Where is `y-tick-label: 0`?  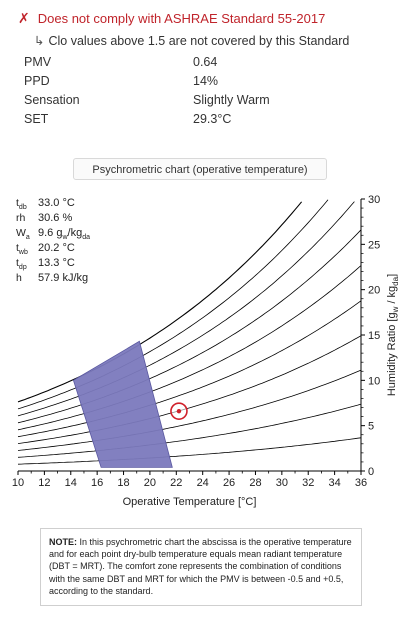
y-tick-label: 0 is located at coordinates (371, 472).